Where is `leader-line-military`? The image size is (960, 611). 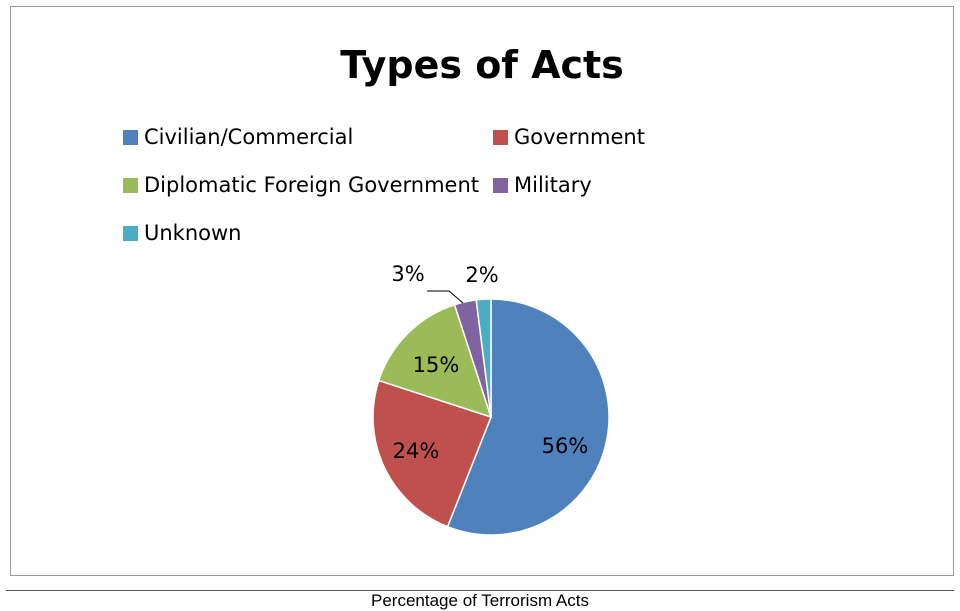 leader-line-military is located at coordinates (445, 297).